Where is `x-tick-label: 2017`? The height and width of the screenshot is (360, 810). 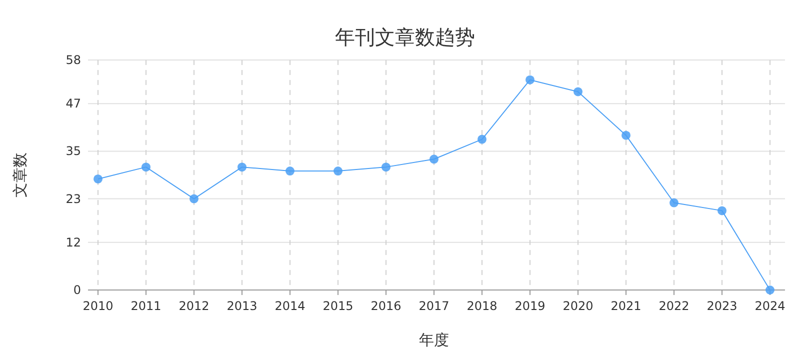 x-tick-label: 2017 is located at coordinates (434, 306).